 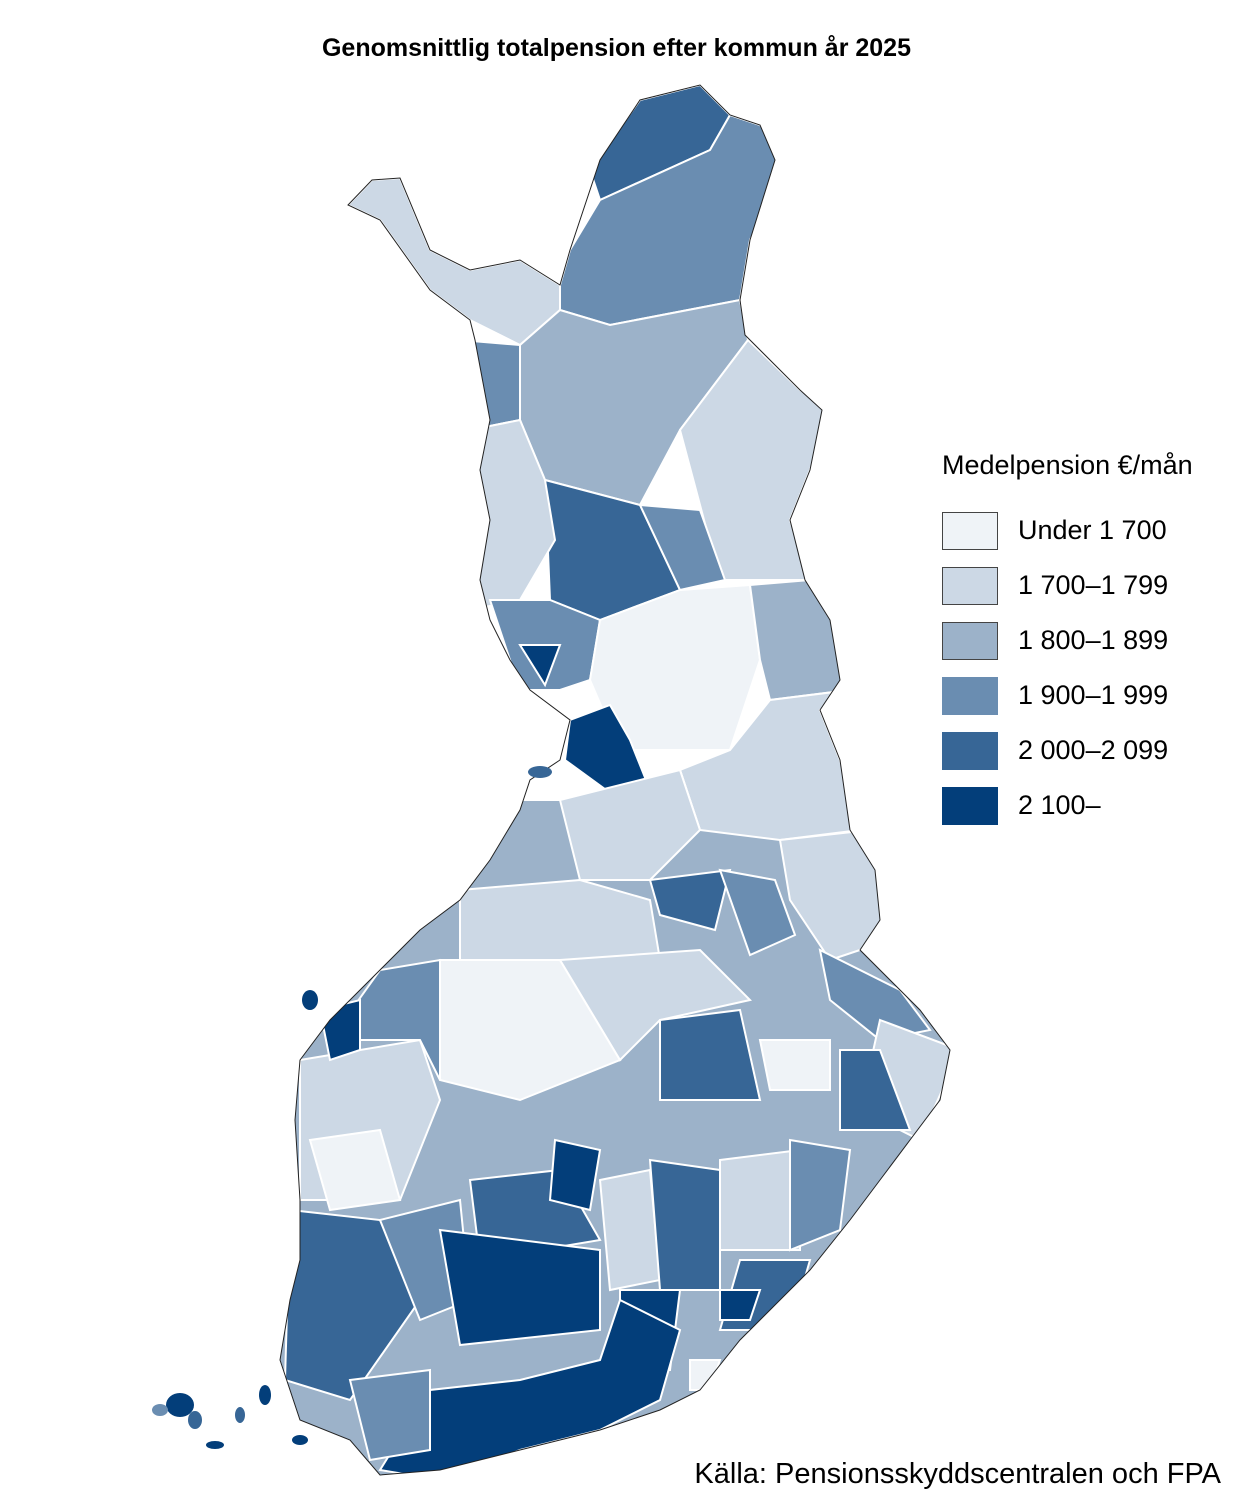 I want to click on legend-label: 1 900–1 999, so click(x=1093, y=695).